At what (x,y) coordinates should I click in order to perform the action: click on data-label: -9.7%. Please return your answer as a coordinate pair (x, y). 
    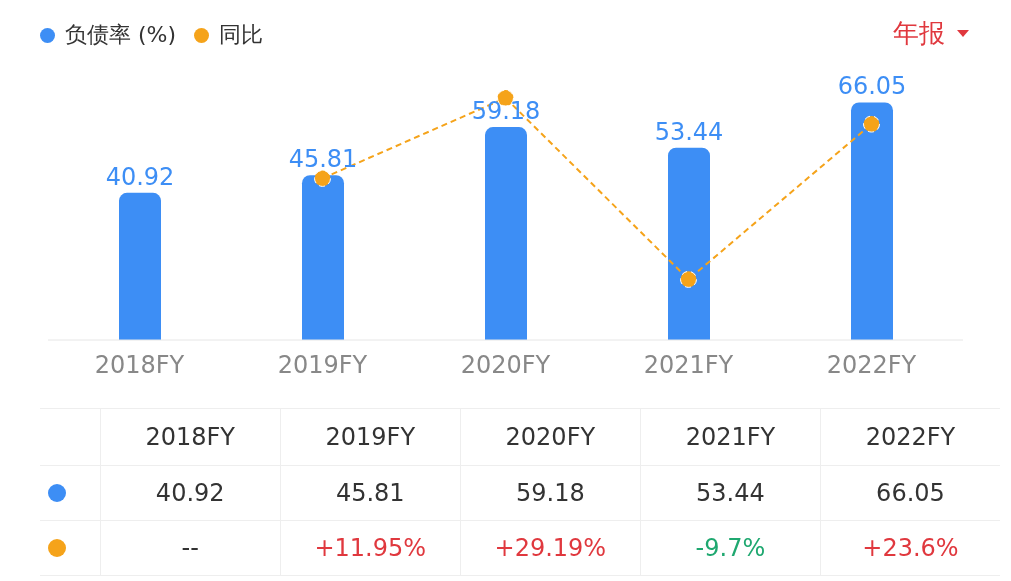
    Looking at the image, I should click on (729, 548).